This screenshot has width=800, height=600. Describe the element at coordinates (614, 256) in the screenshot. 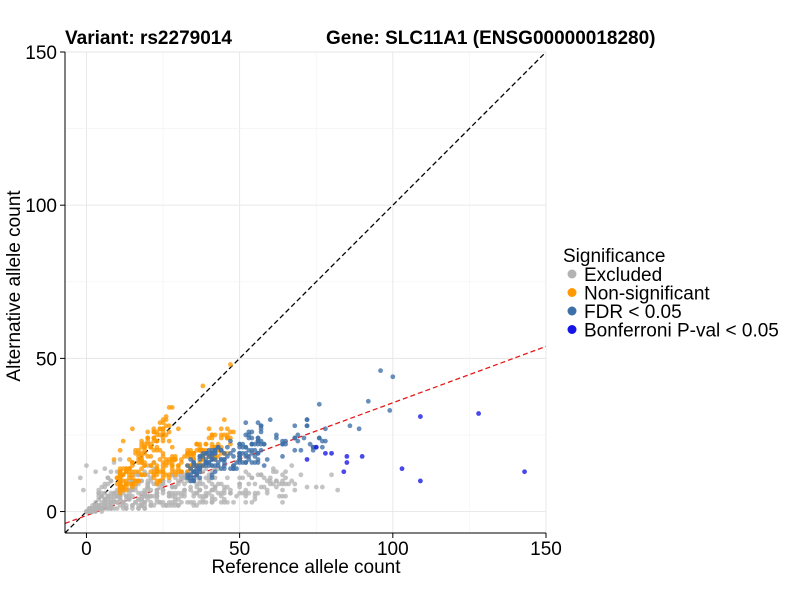

I see `legend-title: Significance` at that location.